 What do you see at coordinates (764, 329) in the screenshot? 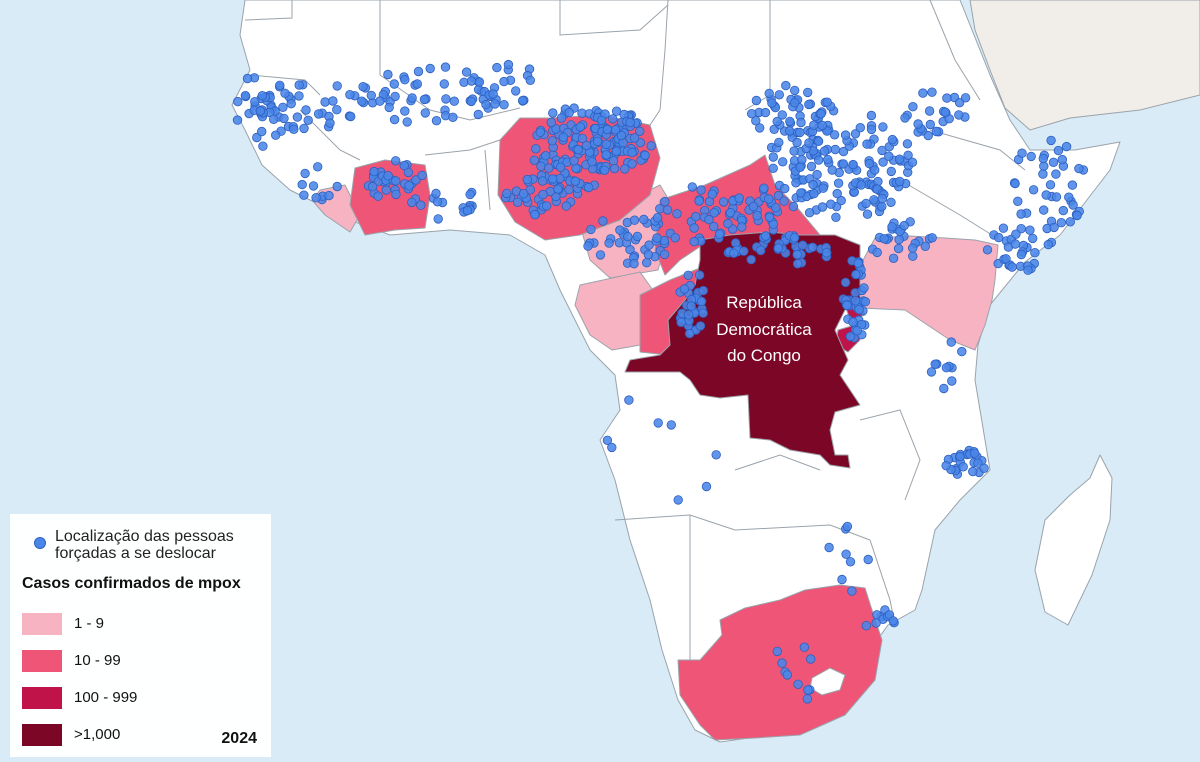
I see `drc-label-line-2: Democrática` at bounding box center [764, 329].